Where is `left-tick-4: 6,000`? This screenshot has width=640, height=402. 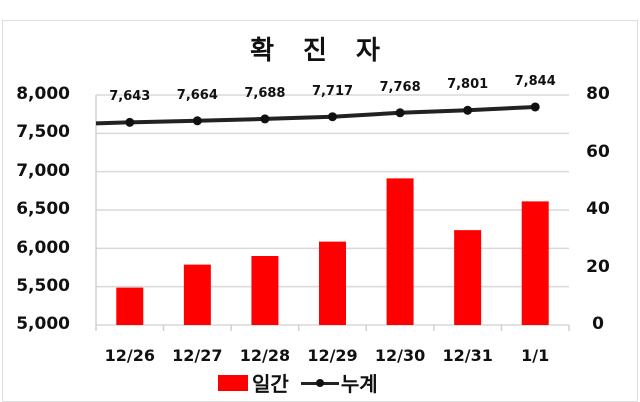
left-tick-4: 6,000 is located at coordinates (43, 248).